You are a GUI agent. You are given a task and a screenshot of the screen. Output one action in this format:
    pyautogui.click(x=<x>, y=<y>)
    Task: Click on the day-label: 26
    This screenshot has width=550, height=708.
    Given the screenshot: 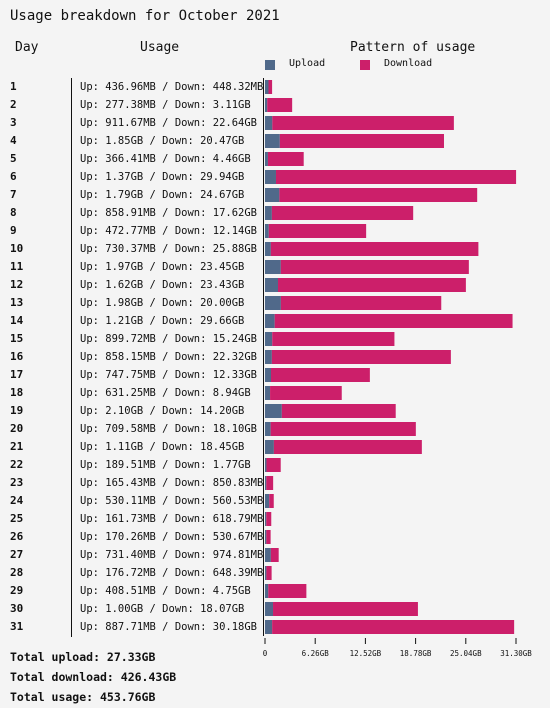 What is the action you would take?
    pyautogui.click(x=17, y=536)
    